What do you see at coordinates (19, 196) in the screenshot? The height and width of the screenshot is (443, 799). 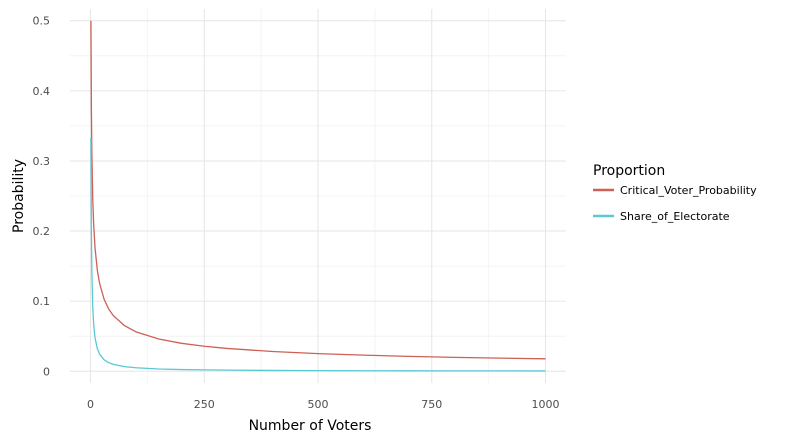 I see `y-axis-title: Probability` at bounding box center [19, 196].